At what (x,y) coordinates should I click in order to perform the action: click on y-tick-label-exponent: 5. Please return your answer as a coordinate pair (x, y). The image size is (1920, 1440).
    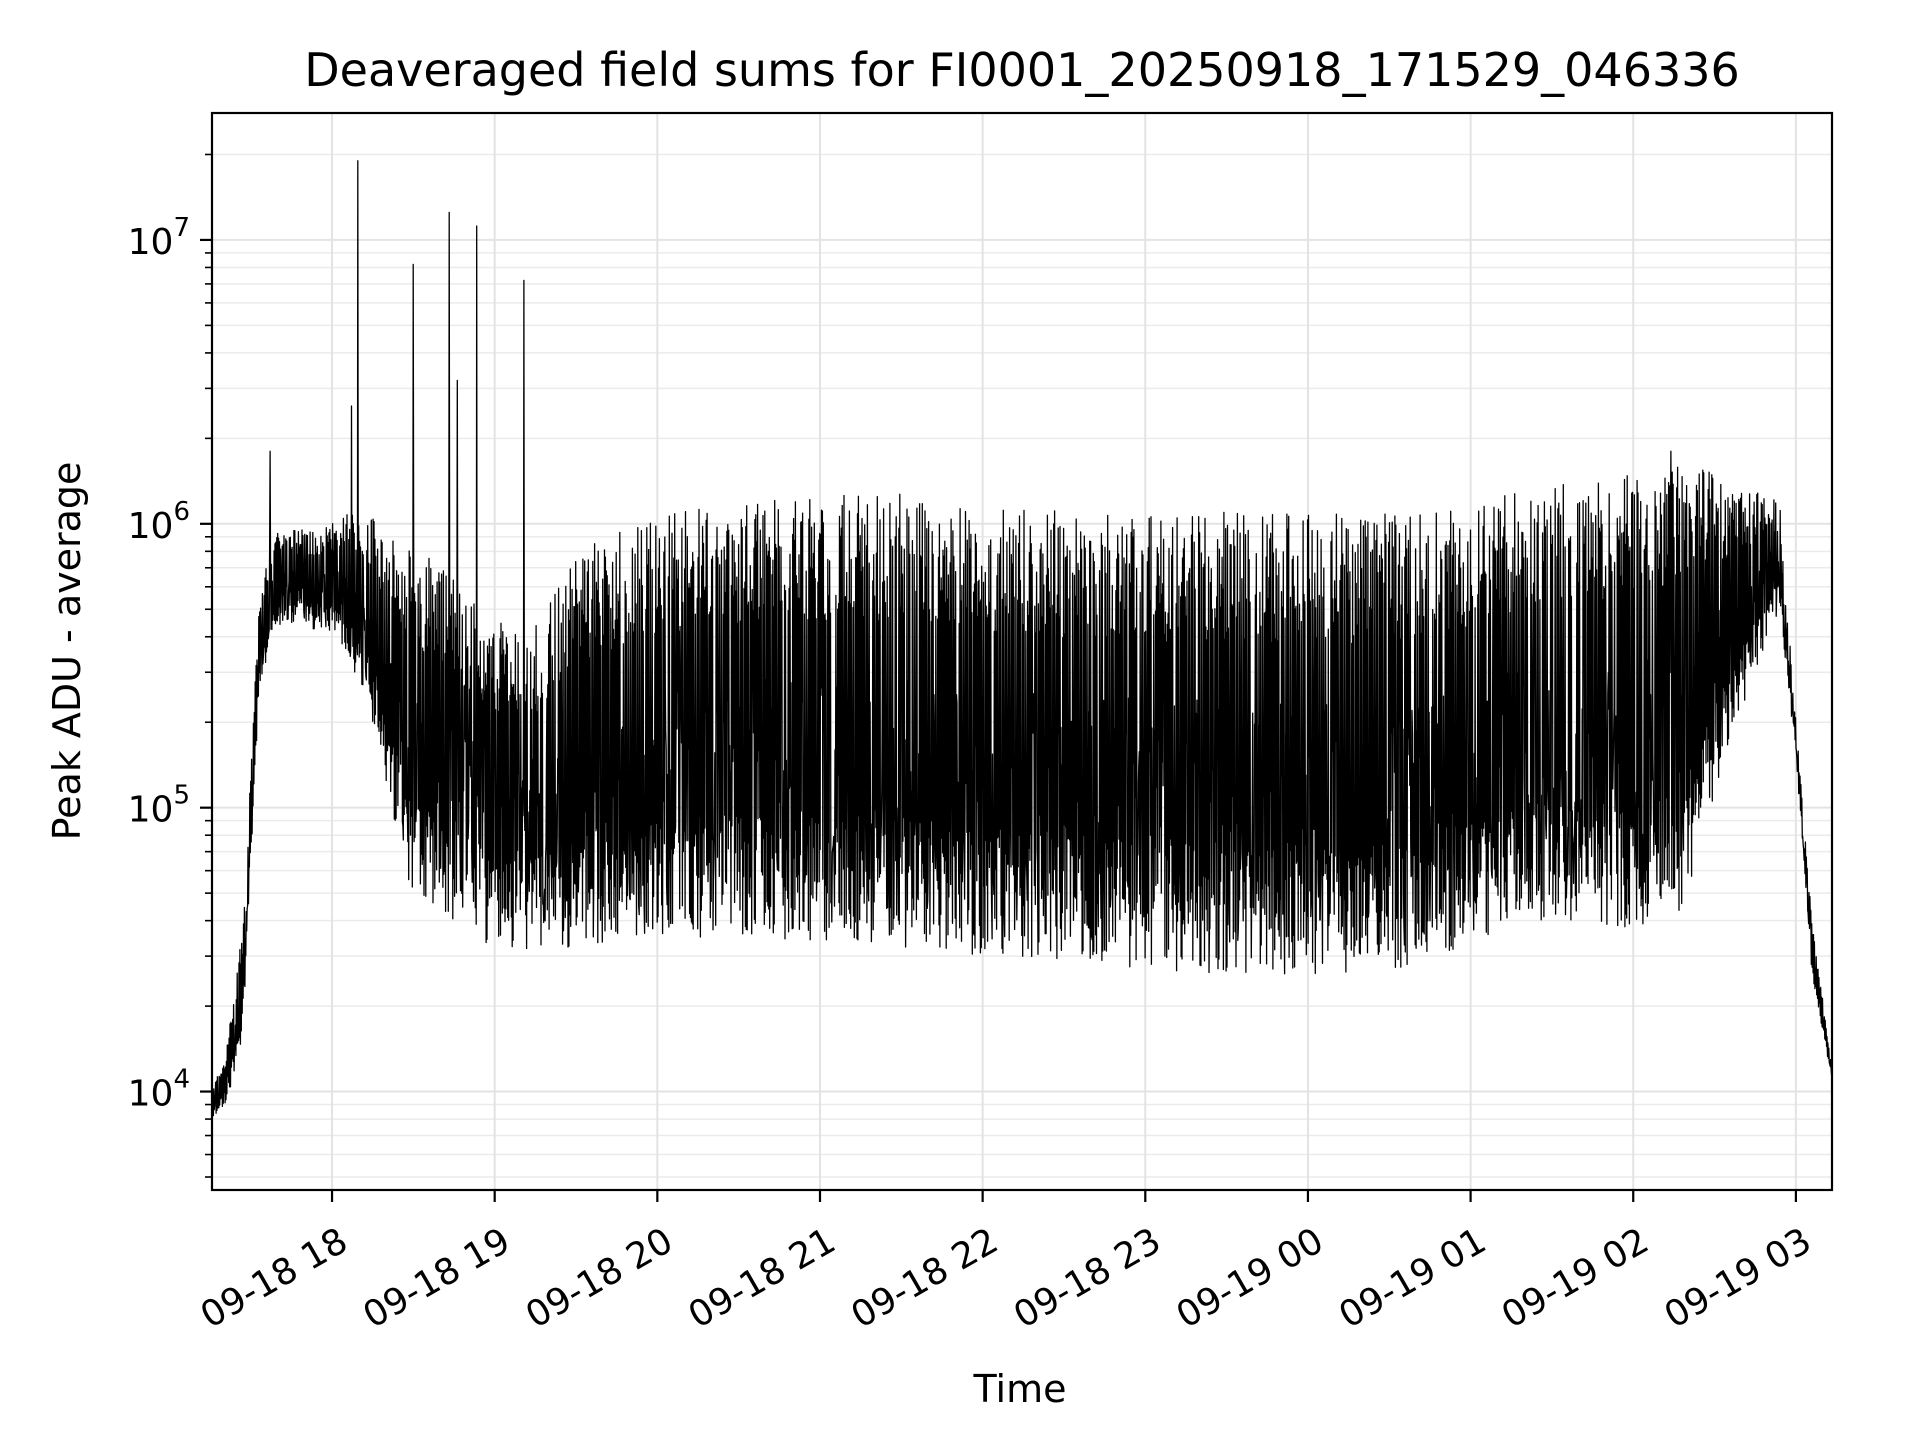
    Looking at the image, I should click on (181, 796).